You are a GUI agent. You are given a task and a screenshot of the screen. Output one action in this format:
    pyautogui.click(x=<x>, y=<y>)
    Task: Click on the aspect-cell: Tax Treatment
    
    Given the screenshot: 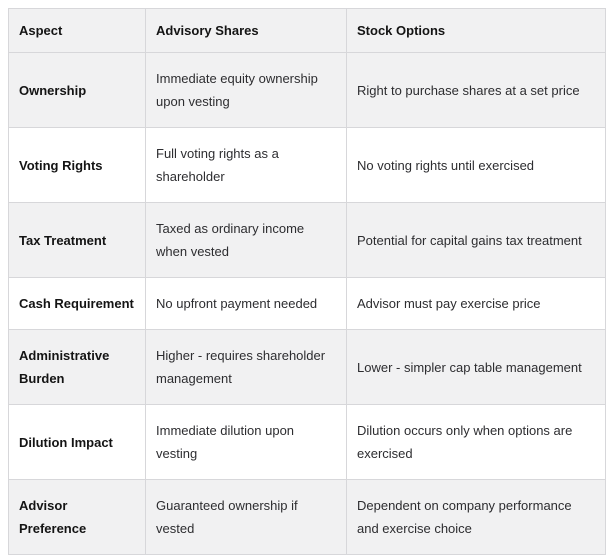 What is the action you would take?
    pyautogui.click(x=77, y=240)
    